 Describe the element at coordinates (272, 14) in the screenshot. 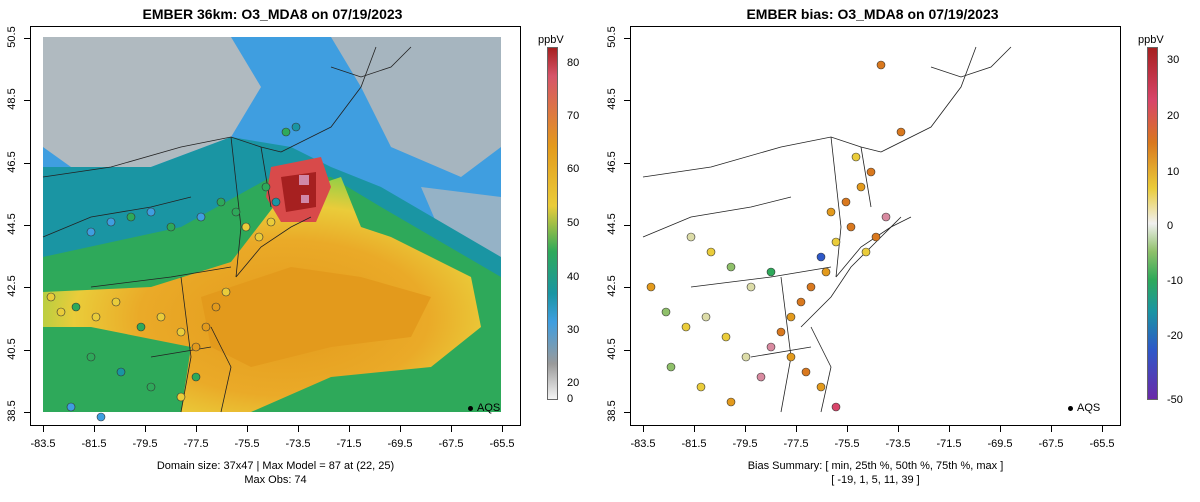

I see `map-title: EMBER 36km: O3_MDA8 on 07/19/2023` at that location.